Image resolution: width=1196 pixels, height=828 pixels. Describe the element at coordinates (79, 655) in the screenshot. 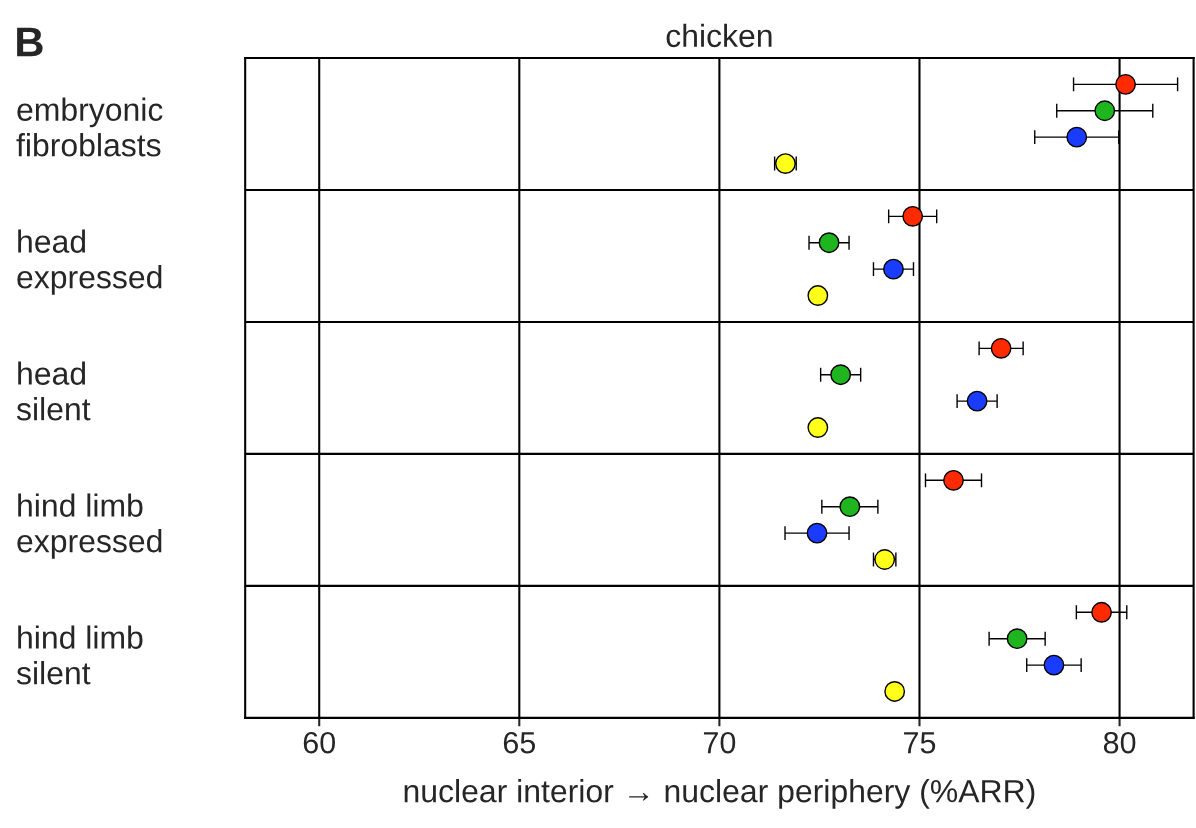

I see `y-tick-label: hind limb silent` at that location.